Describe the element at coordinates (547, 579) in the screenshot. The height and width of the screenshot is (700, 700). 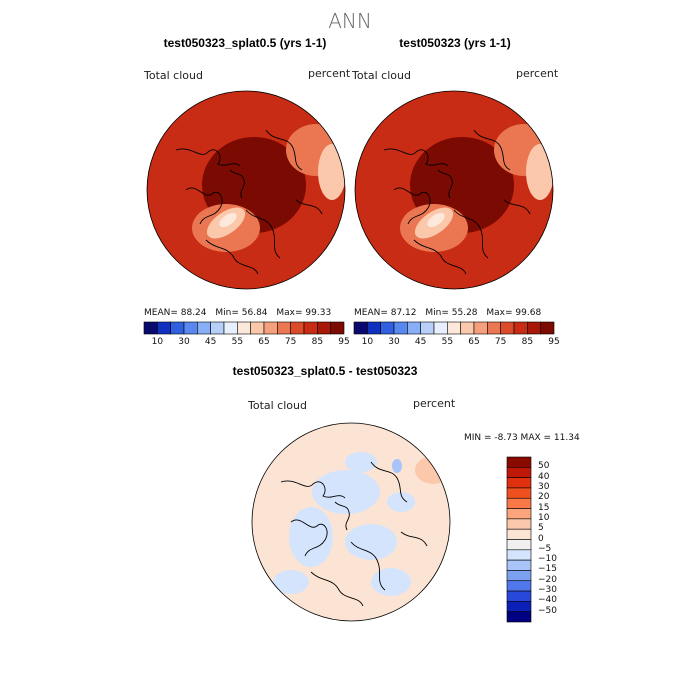
I see `diff-colorbar-tick-label: −20` at that location.